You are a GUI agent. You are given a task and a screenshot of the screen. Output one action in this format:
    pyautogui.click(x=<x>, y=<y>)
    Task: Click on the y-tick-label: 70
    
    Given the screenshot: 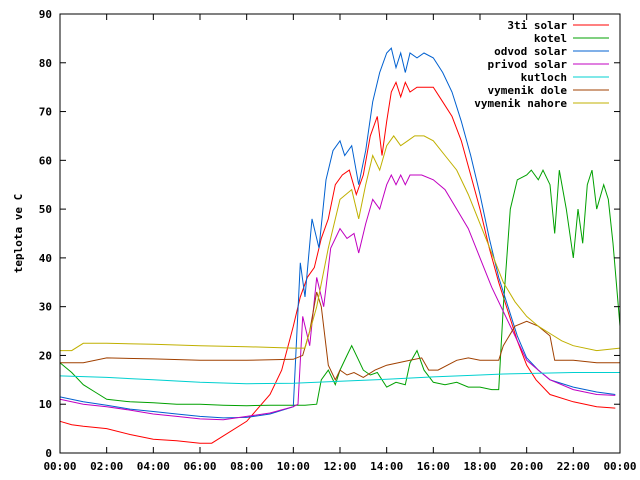 What is the action you would take?
    pyautogui.click(x=45, y=112)
    